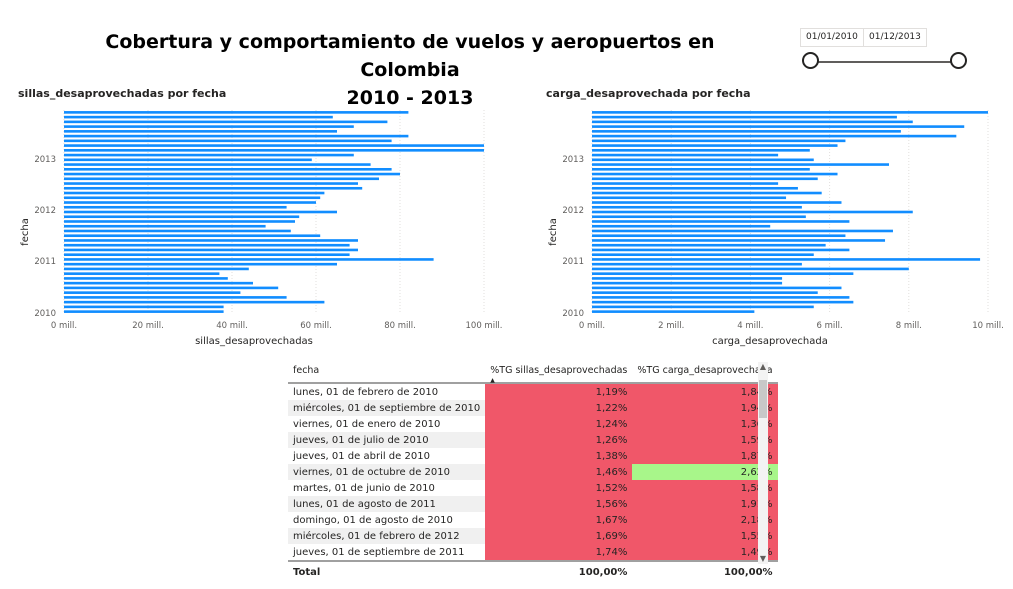 The width and height of the screenshot is (1013, 589). What do you see at coordinates (958, 60) in the screenshot?
I see `slider-end-handle` at bounding box center [958, 60].